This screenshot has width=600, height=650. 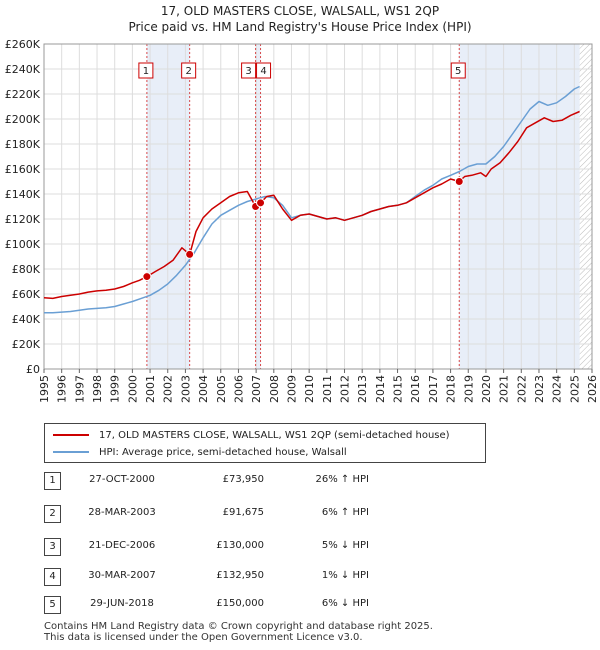 I want to click on x-tick-label: 2013, so click(x=362, y=389).